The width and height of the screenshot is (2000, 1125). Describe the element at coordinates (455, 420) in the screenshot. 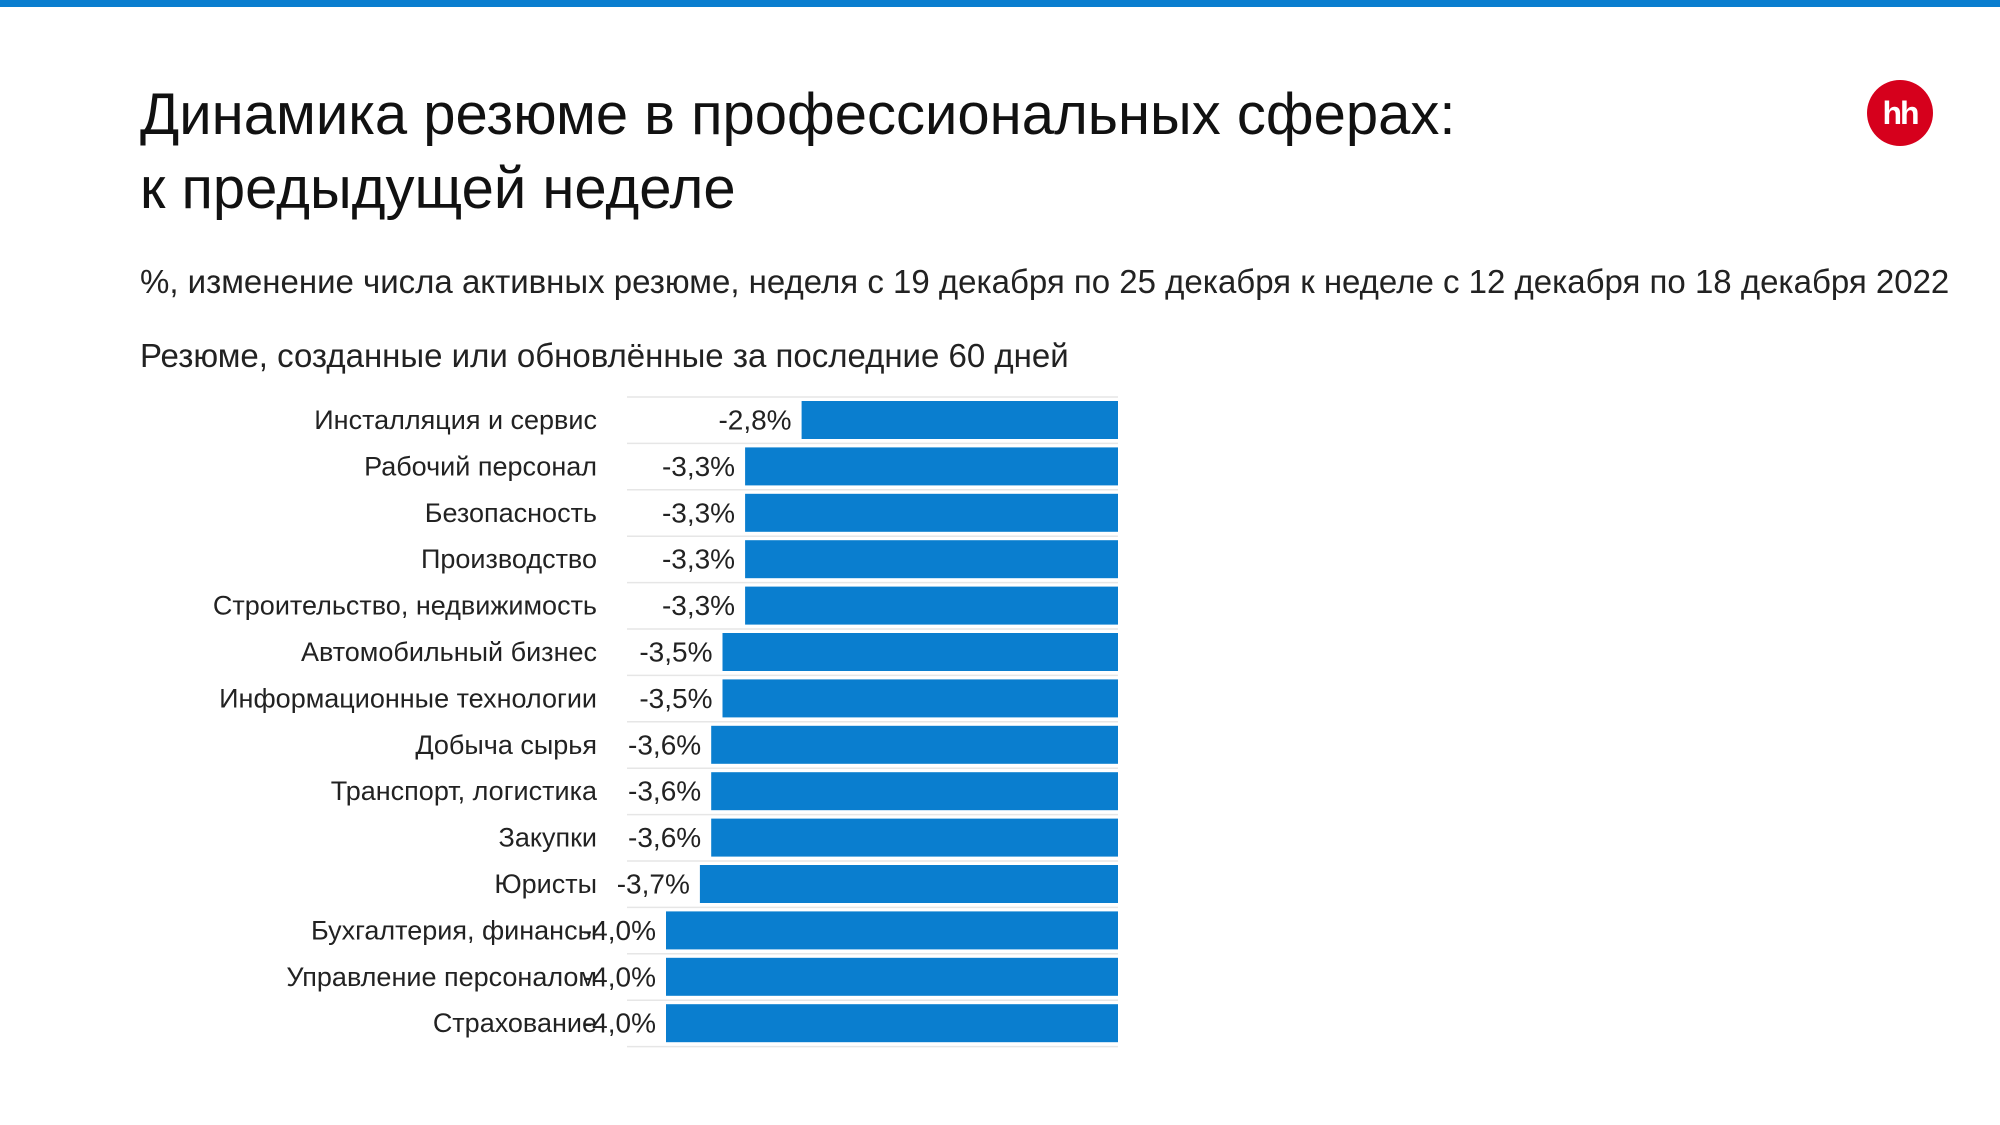

I see `category-label: Инсталляция и сервис` at that location.